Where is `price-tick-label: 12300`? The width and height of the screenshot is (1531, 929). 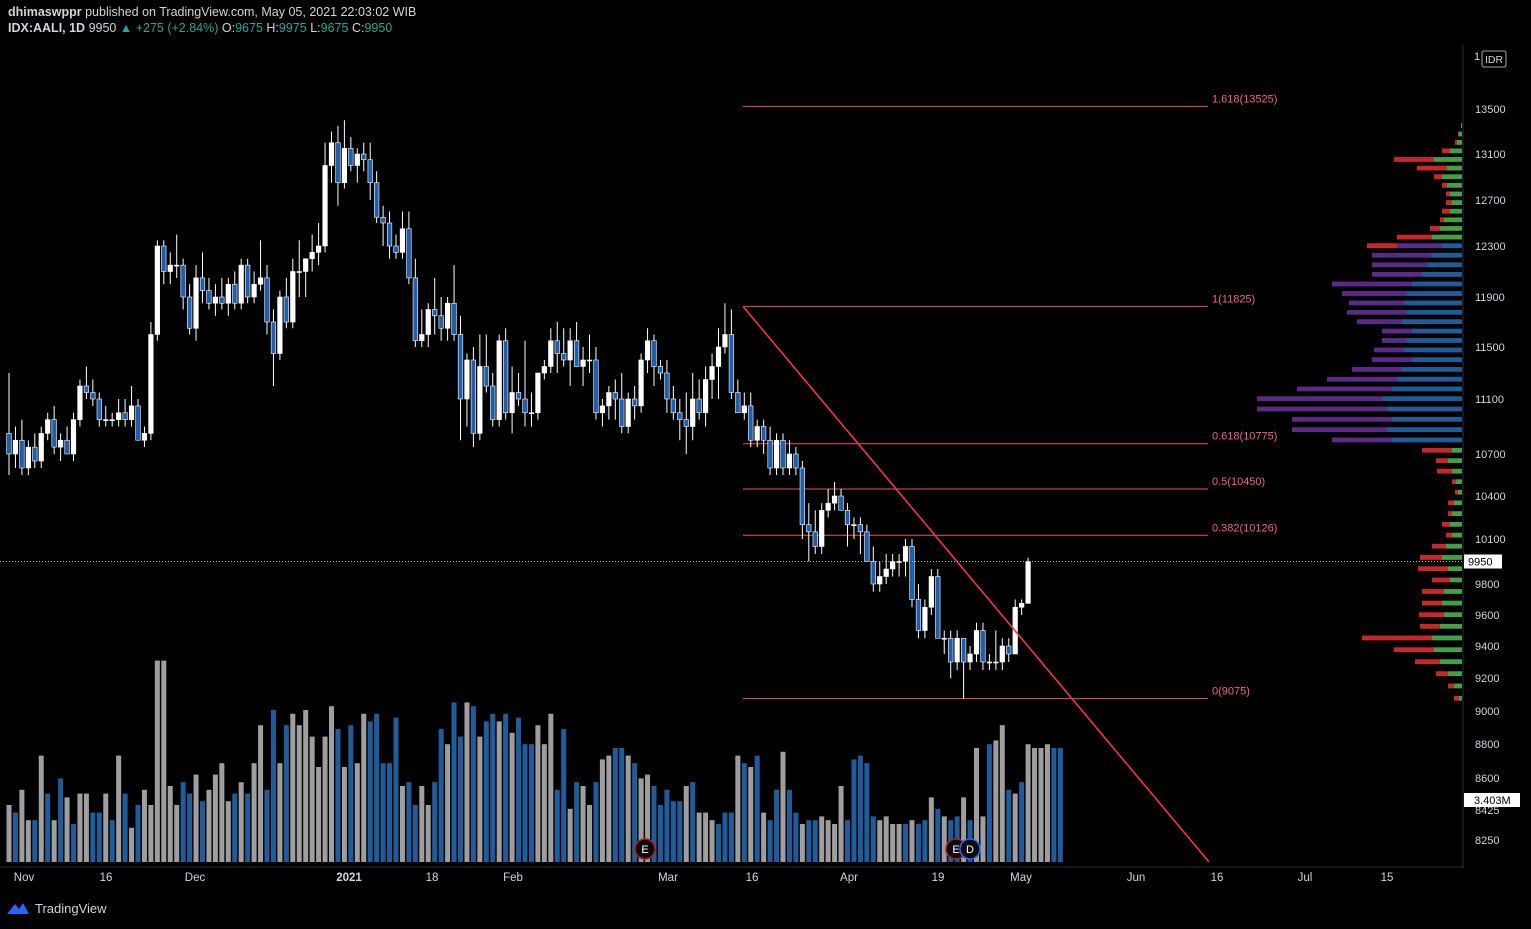
price-tick-label: 12300 is located at coordinates (1490, 247).